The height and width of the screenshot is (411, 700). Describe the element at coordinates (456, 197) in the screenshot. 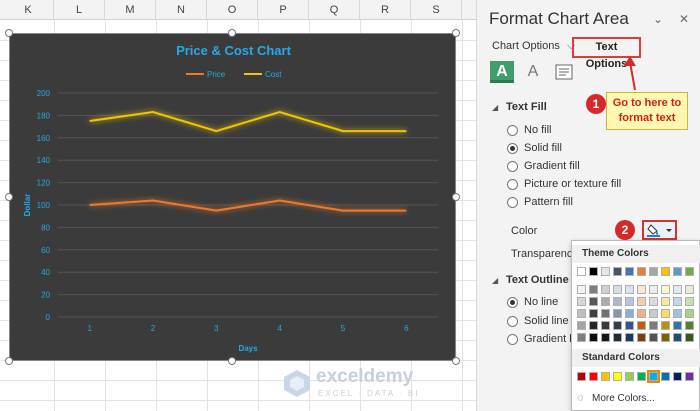

I see `resize-handle-right` at that location.